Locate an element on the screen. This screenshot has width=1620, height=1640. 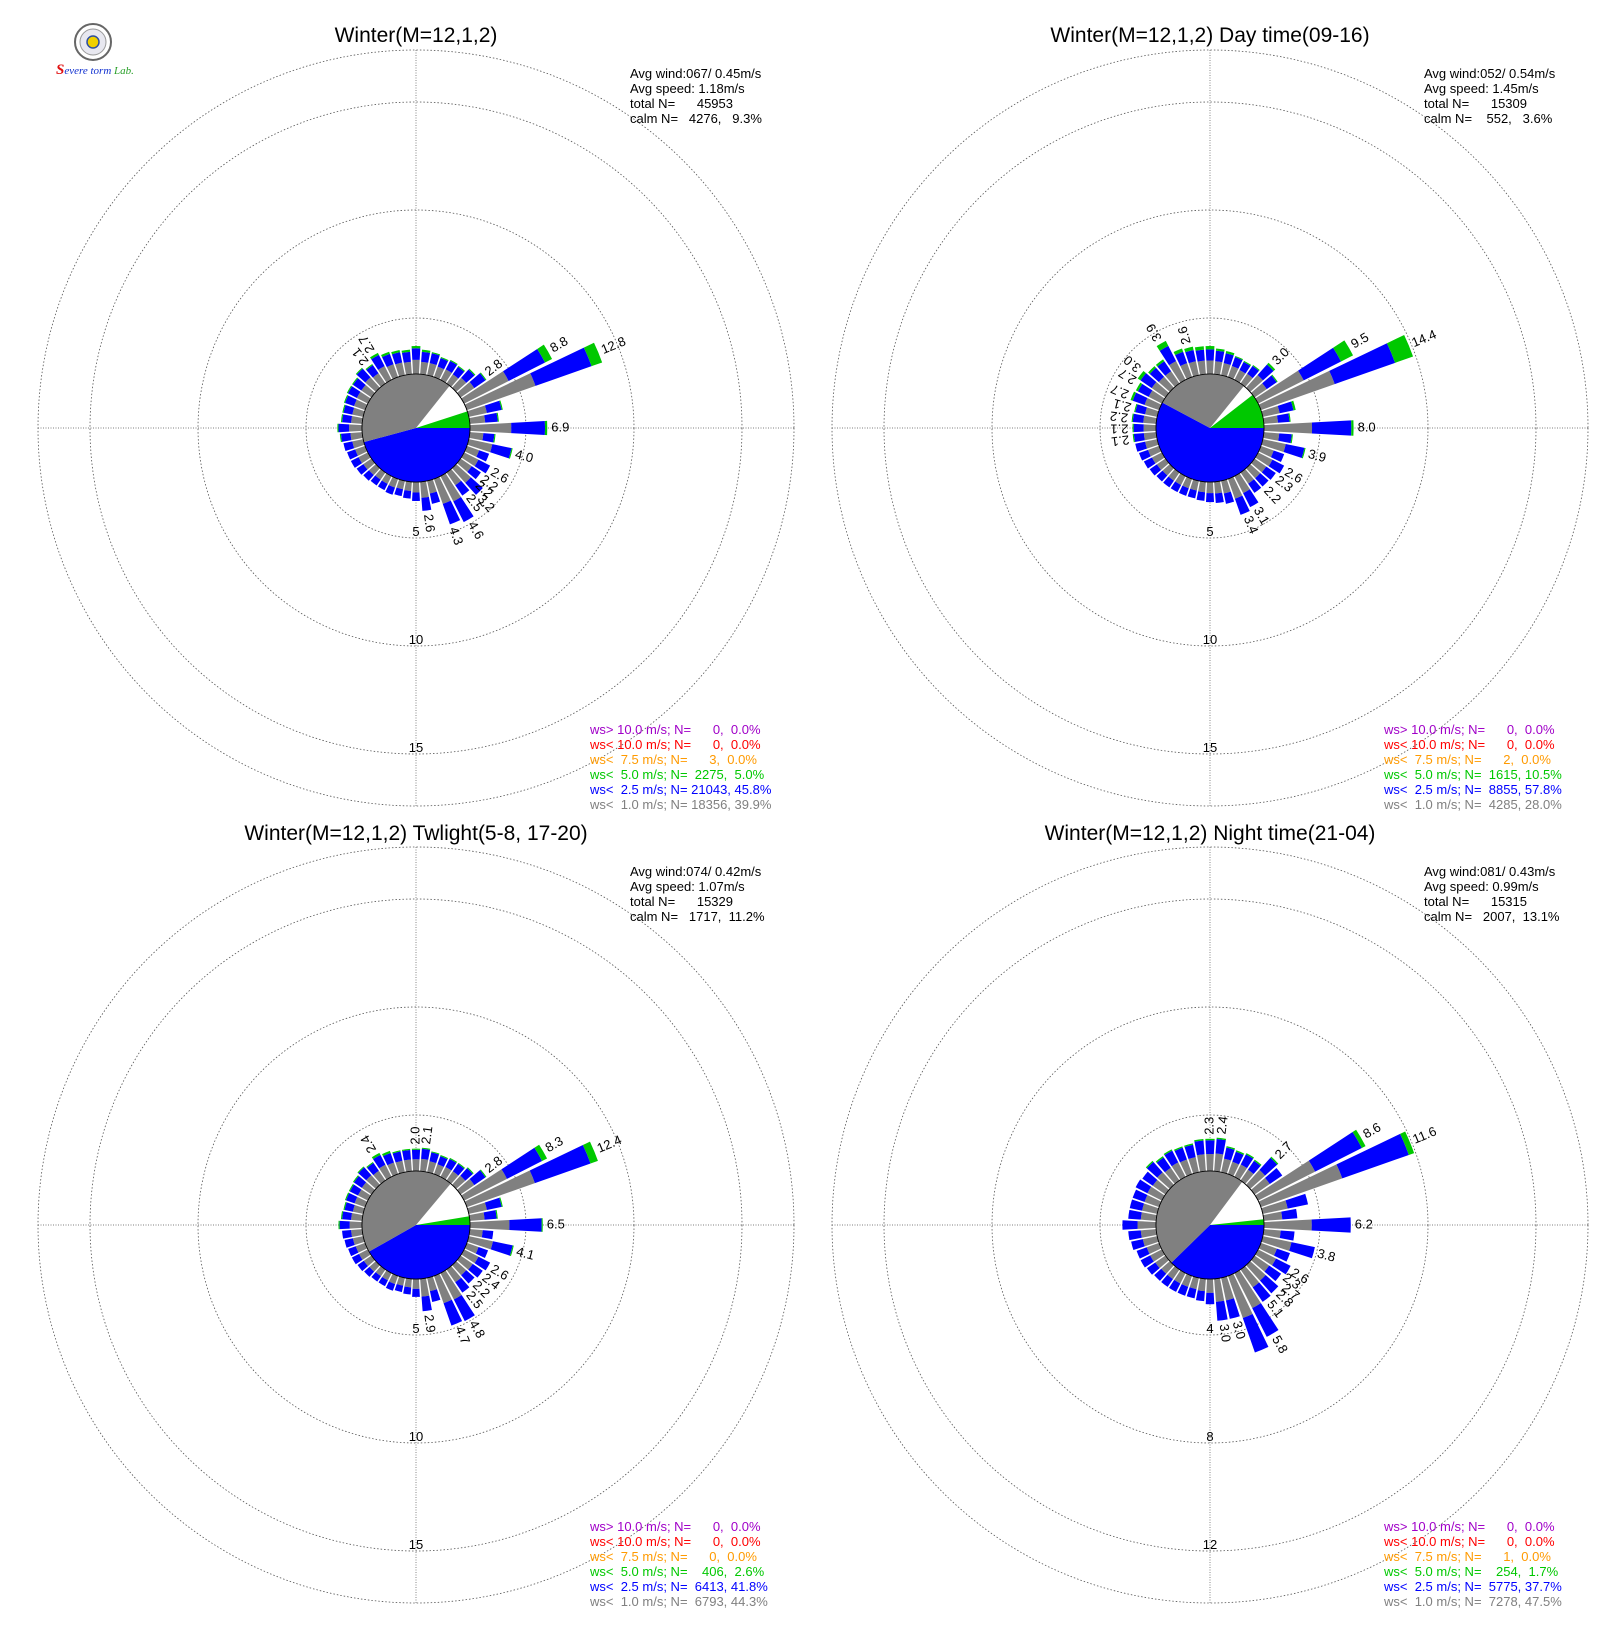
bar-60-lt5 is located at coordinates (1359, 1138).